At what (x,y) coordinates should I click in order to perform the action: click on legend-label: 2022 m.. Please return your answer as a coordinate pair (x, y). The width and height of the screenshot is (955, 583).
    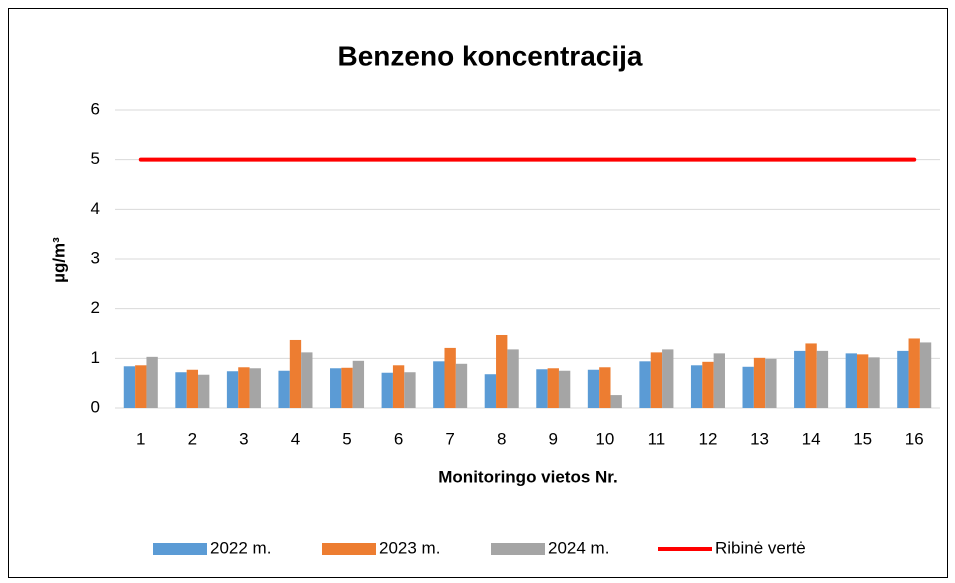
    Looking at the image, I should click on (240, 547).